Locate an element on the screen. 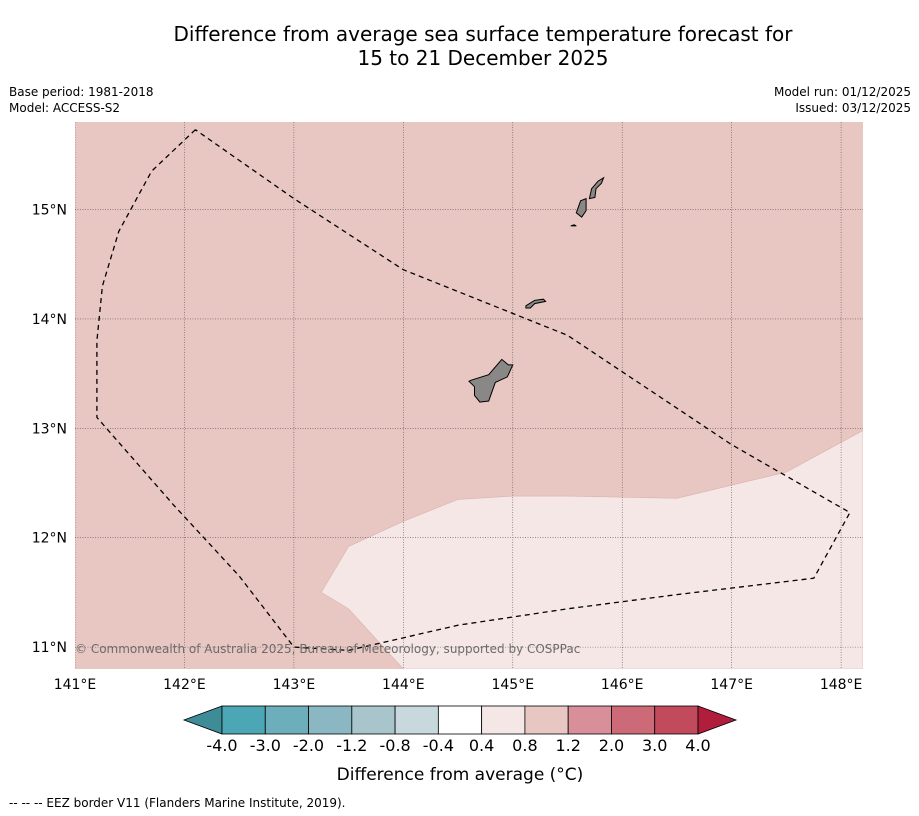 Image resolution: width=919 pixels, height=816 pixels. island-tinian is located at coordinates (581, 207).